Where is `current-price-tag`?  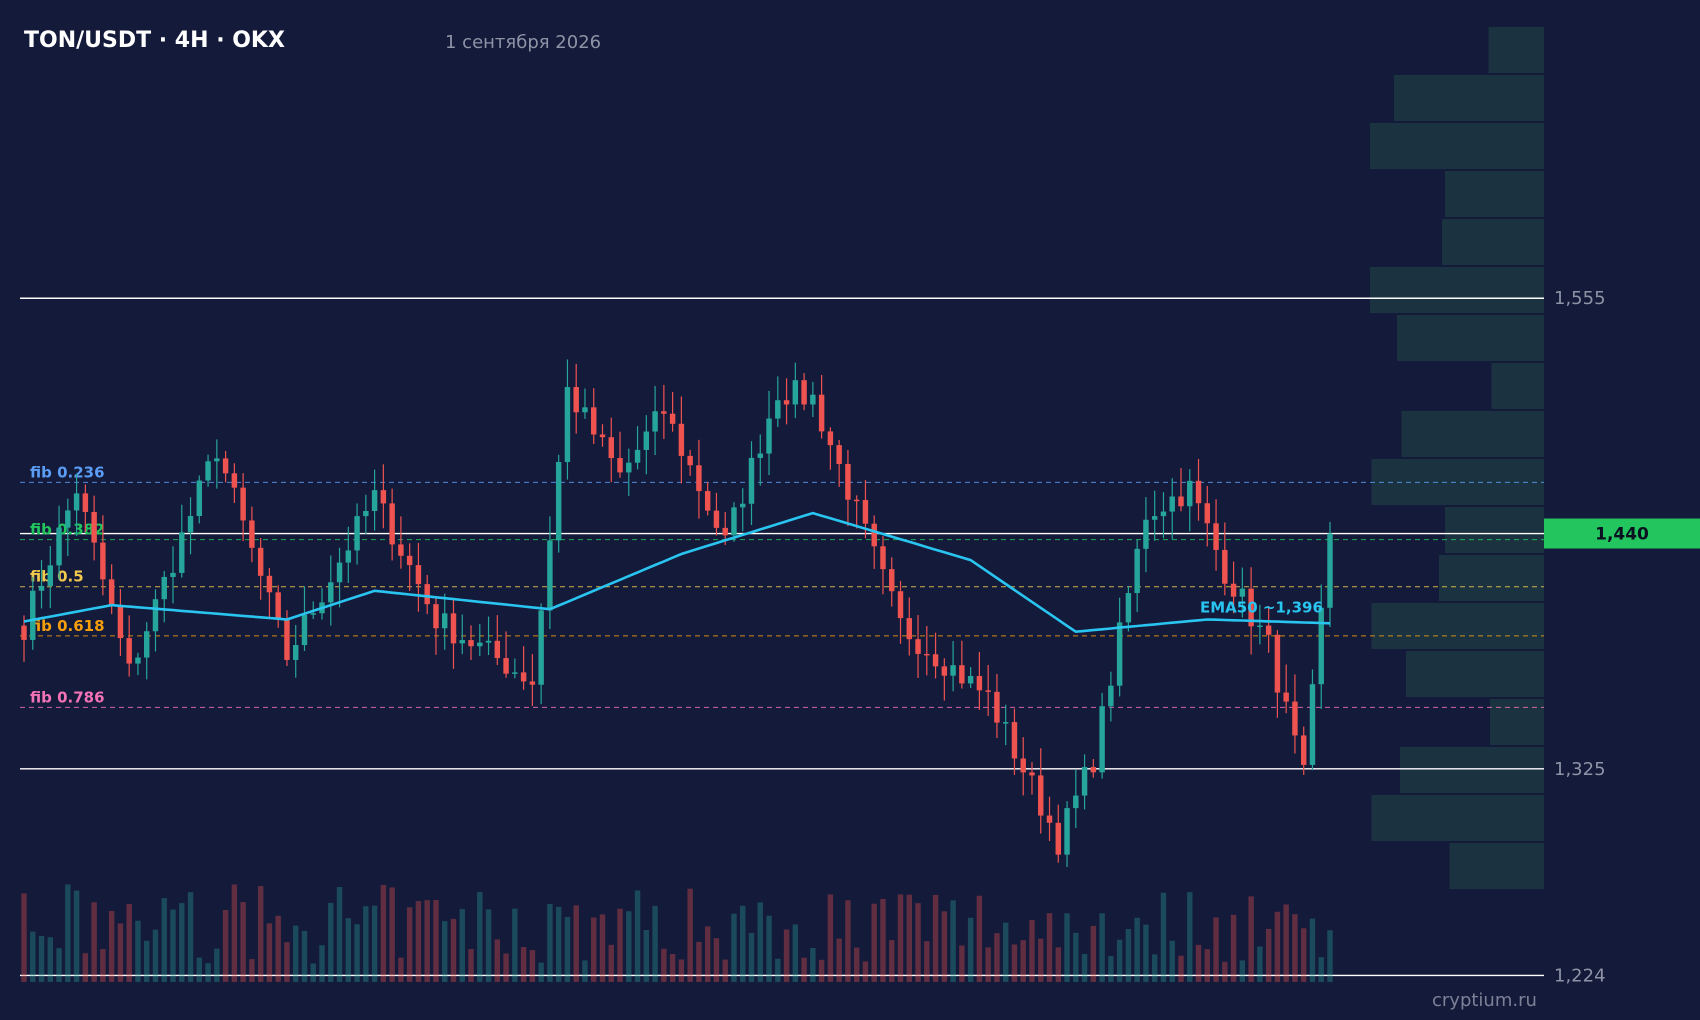 current-price-tag is located at coordinates (1622, 533).